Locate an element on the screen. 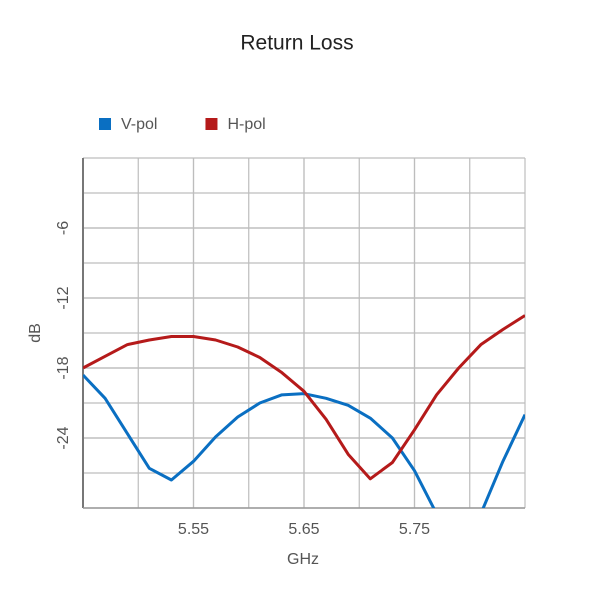 This screenshot has height=600, width=600. y-tick-label: -6 is located at coordinates (63, 228).